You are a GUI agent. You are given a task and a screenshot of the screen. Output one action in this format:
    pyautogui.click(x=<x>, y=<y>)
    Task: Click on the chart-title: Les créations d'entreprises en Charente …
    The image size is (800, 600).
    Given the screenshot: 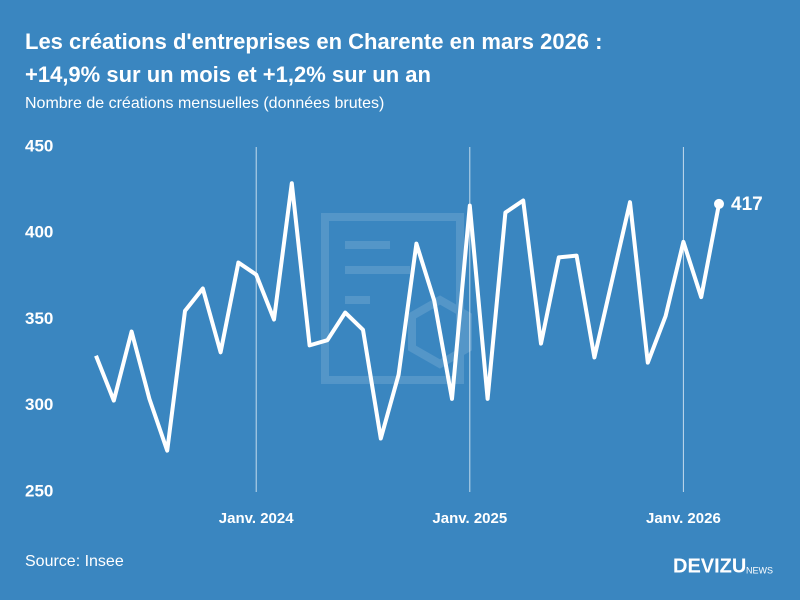 What is the action you would take?
    pyautogui.click(x=313, y=41)
    